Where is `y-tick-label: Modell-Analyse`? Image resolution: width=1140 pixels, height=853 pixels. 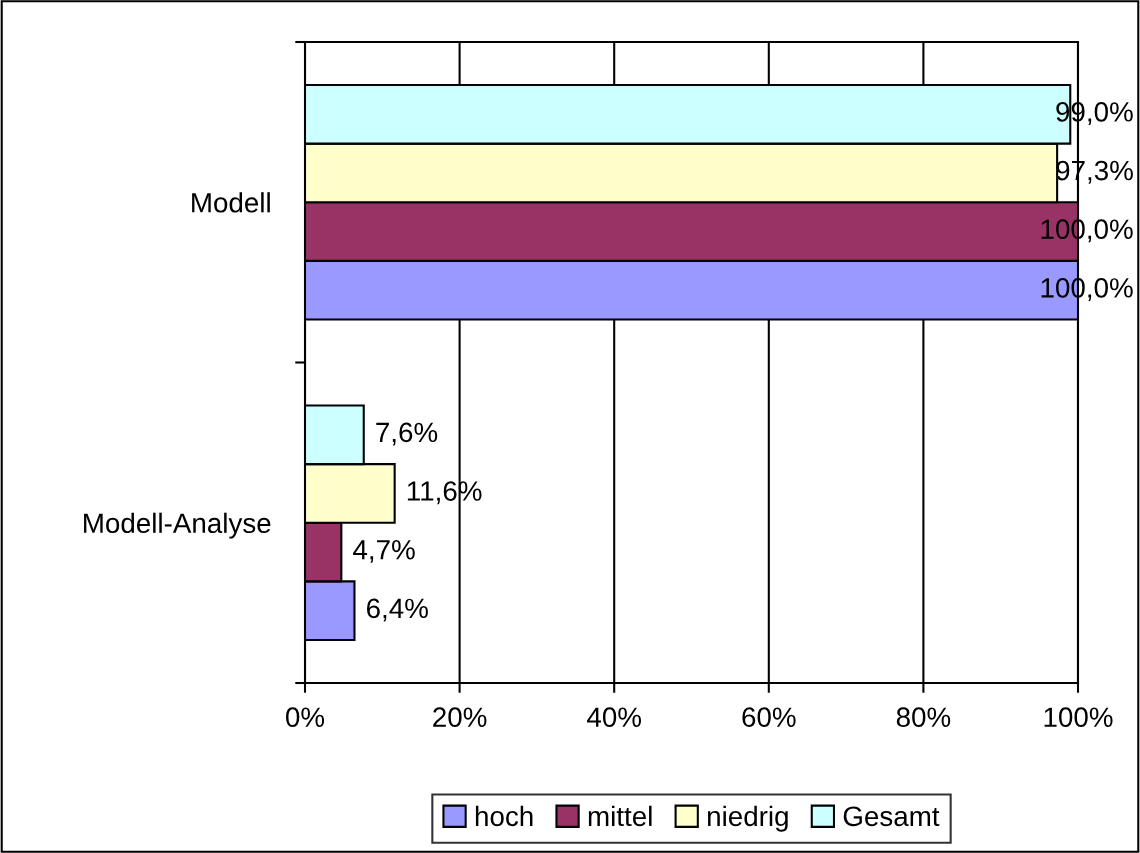 y-tick-label: Modell-Analyse is located at coordinates (177, 525).